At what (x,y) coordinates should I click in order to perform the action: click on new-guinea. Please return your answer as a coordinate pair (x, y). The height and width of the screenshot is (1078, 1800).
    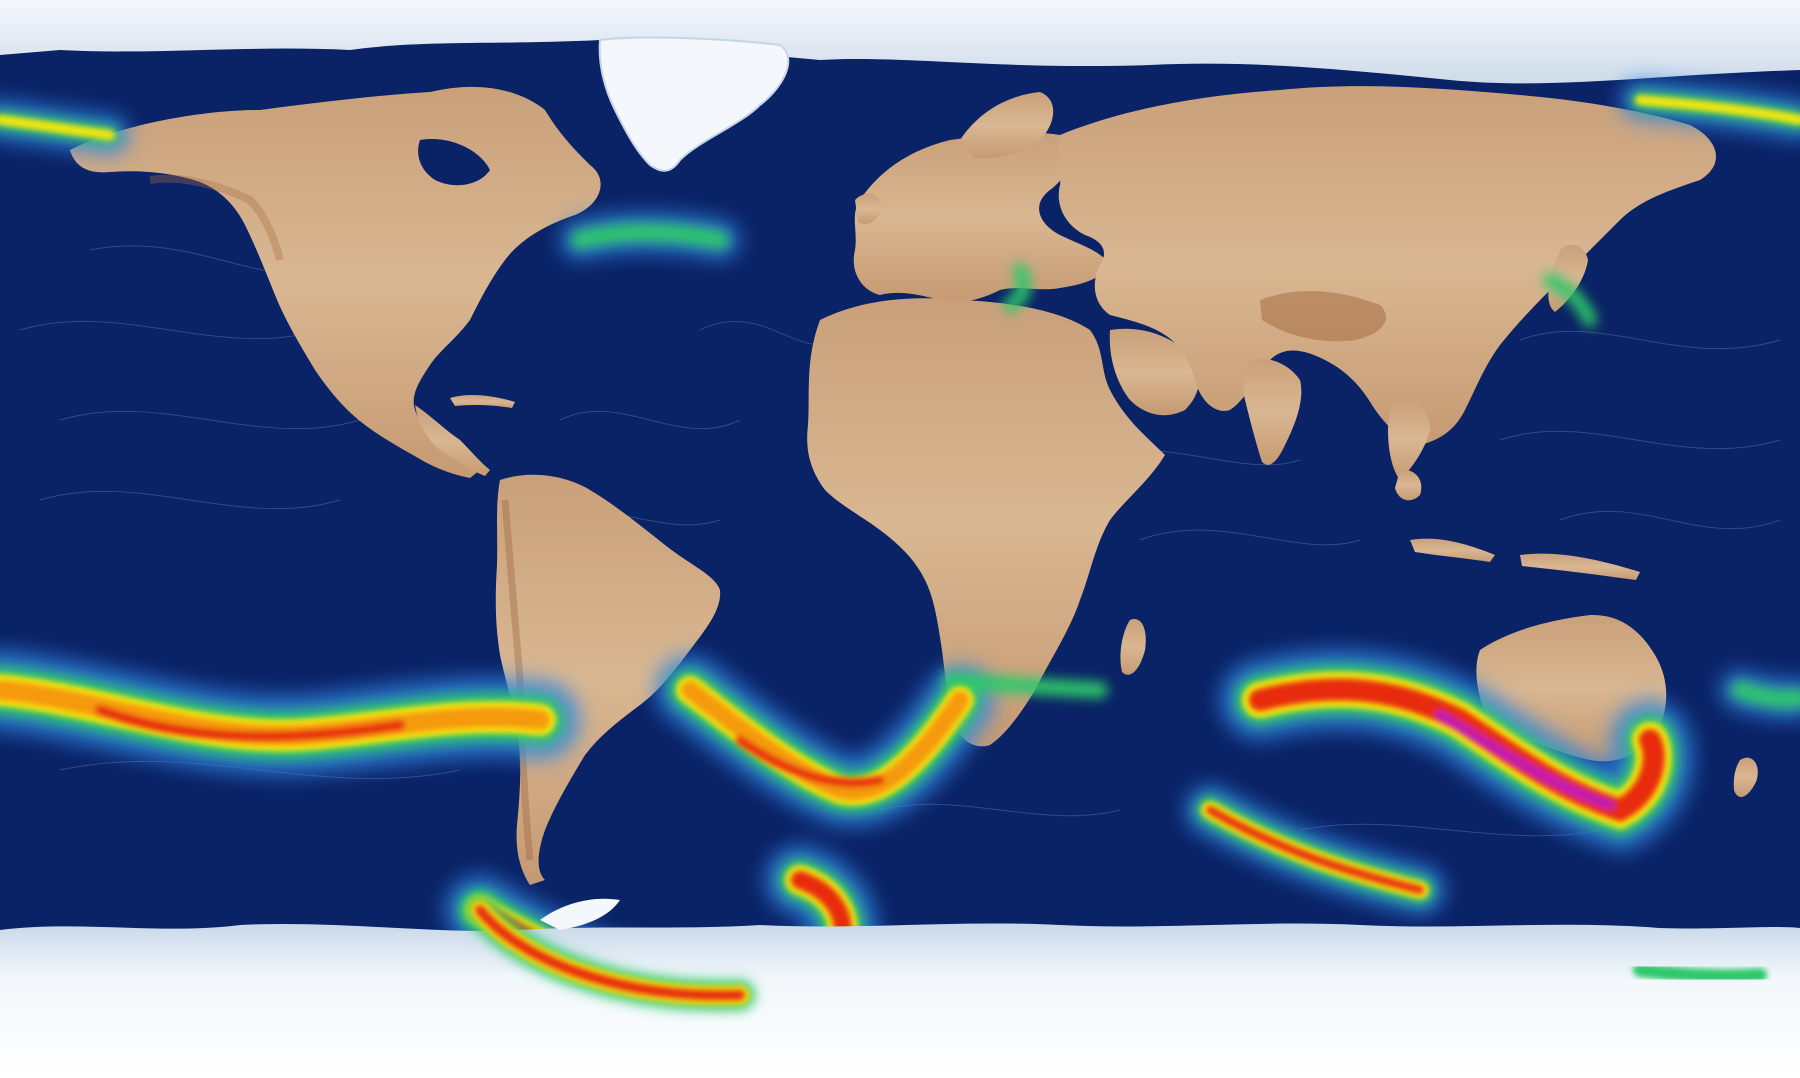
    Looking at the image, I should click on (1580, 566).